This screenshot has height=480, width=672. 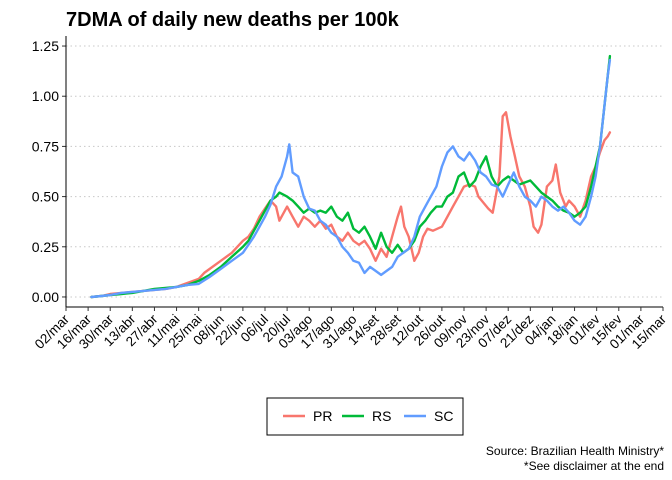 What do you see at coordinates (381, 416) in the screenshot?
I see `legend-label-rs: RS` at bounding box center [381, 416].